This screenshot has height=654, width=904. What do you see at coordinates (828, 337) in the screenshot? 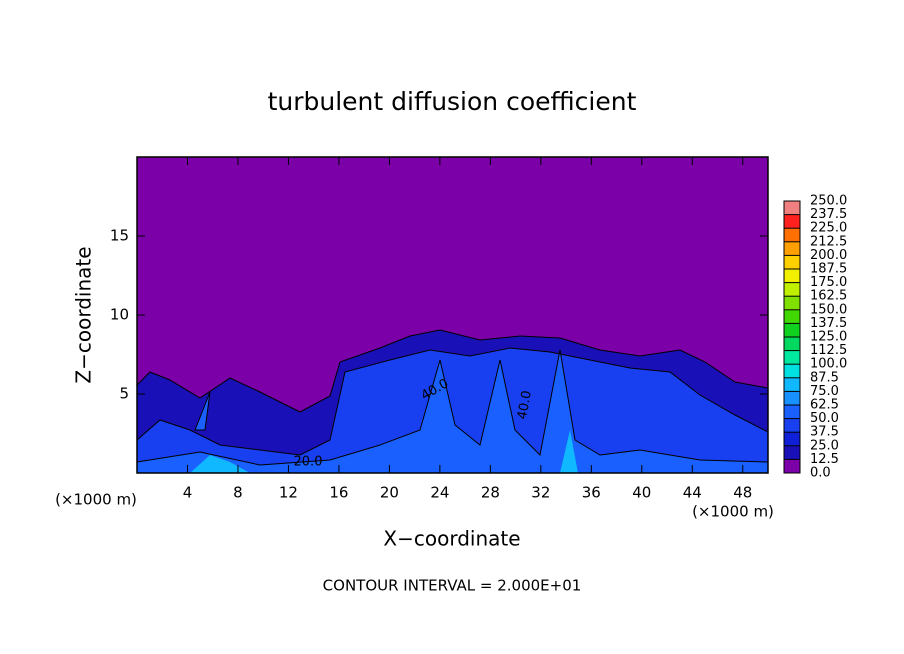
I see `colorbar-label: 125.0` at bounding box center [828, 337].